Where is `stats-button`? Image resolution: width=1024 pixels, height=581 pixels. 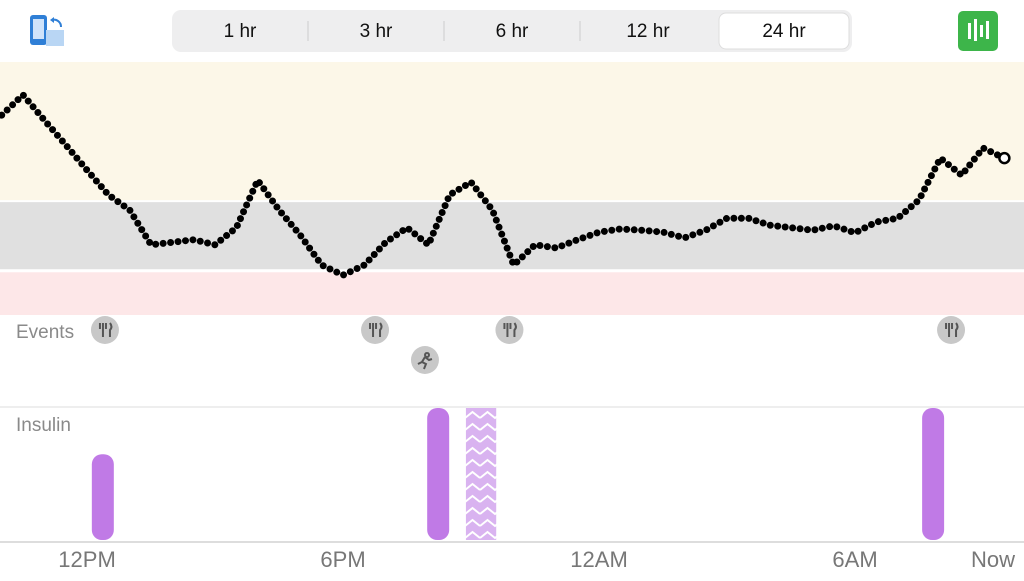
stats-button is located at coordinates (978, 31).